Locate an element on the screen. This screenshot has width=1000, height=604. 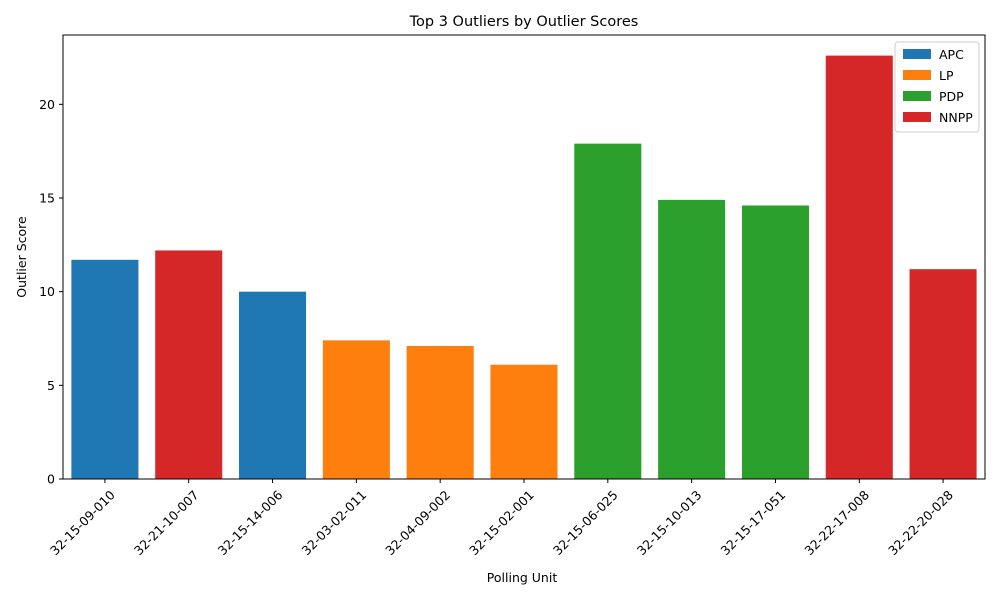
legend-swatch-pdp is located at coordinates (917, 96).